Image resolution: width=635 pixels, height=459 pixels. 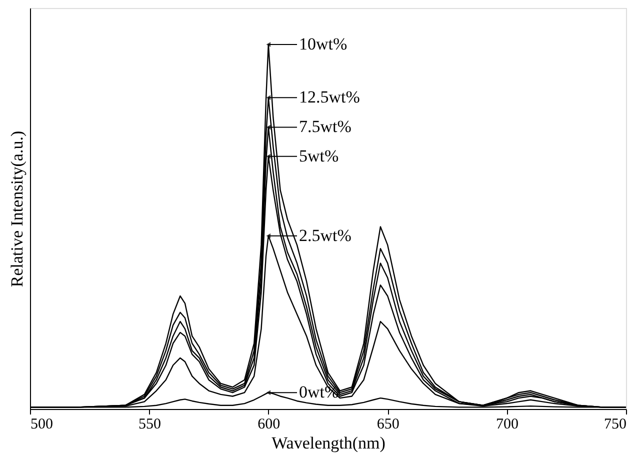 What do you see at coordinates (17, 209) in the screenshot?
I see `y-axis-title: Relative Intensity(a.u.)` at bounding box center [17, 209].